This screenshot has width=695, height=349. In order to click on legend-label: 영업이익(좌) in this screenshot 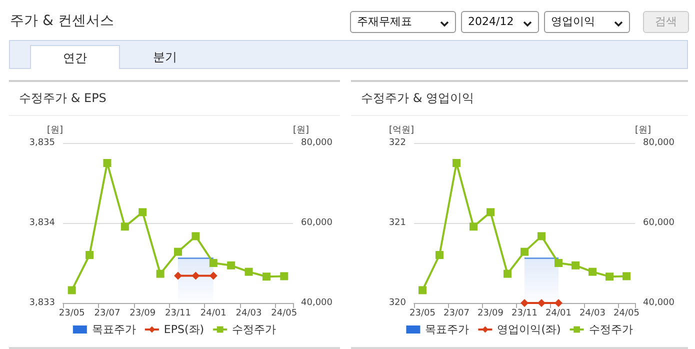, I will do `click(529, 329)`.